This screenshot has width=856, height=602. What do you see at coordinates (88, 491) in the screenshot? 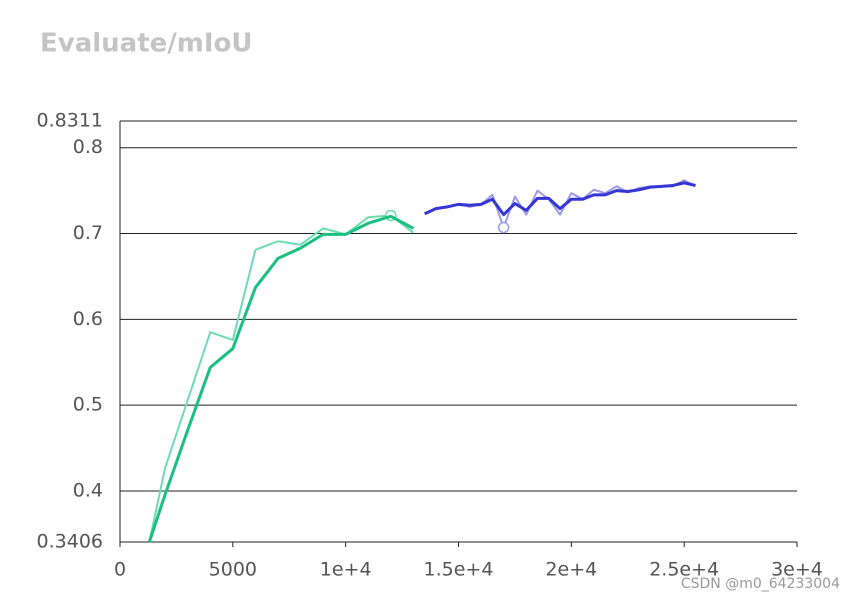
I see `y-tick-label: 0.4` at bounding box center [88, 491].